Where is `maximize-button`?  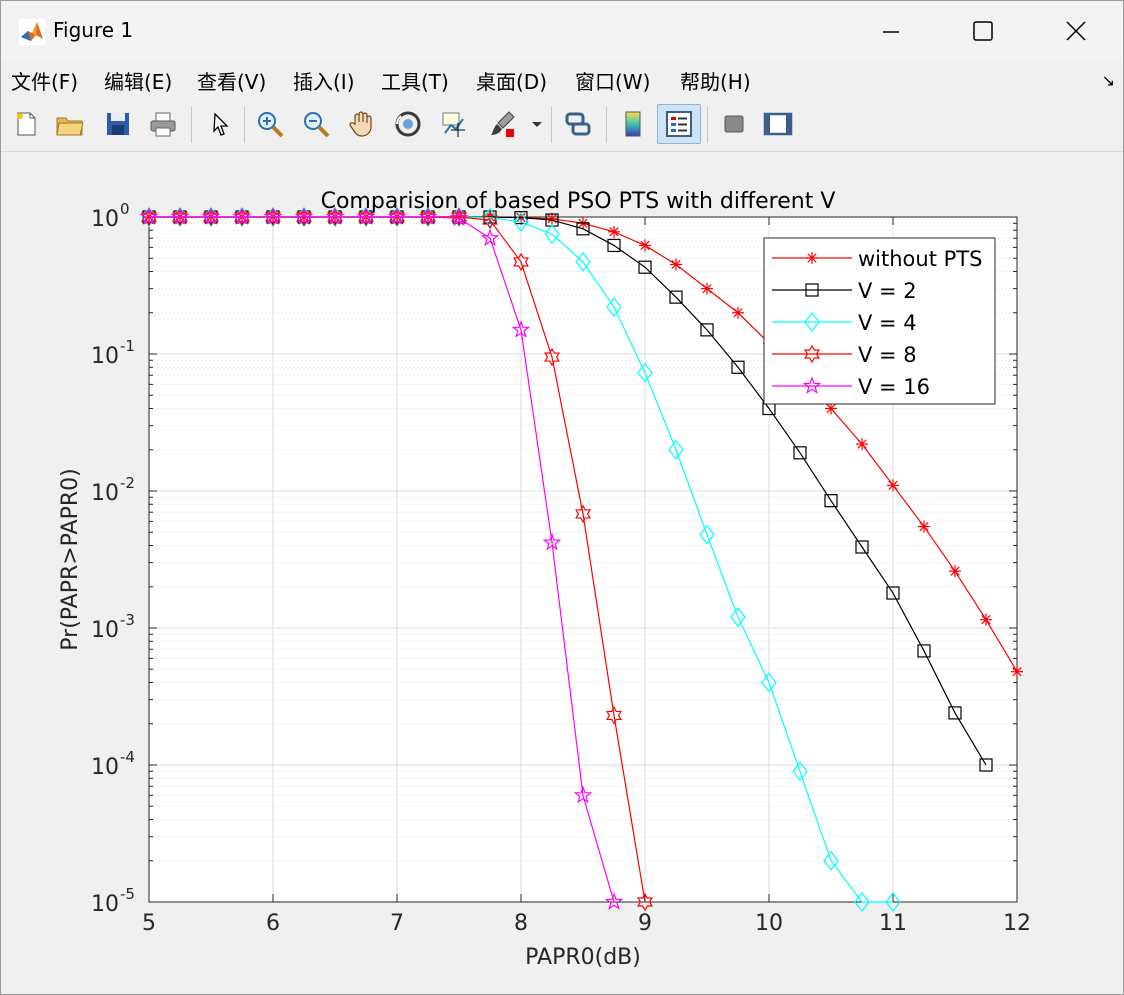 maximize-button is located at coordinates (983, 31).